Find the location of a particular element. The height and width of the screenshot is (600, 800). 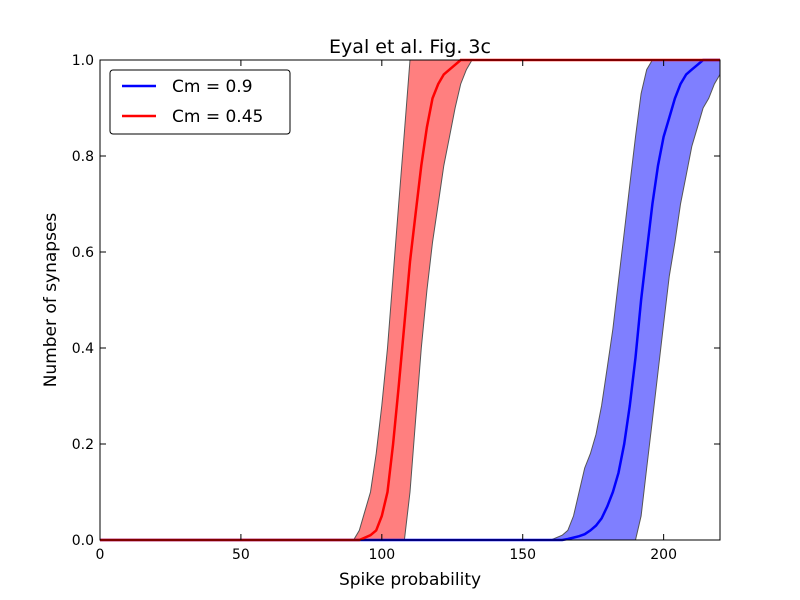

x-axis-title: Spike probability is located at coordinates (410, 580).